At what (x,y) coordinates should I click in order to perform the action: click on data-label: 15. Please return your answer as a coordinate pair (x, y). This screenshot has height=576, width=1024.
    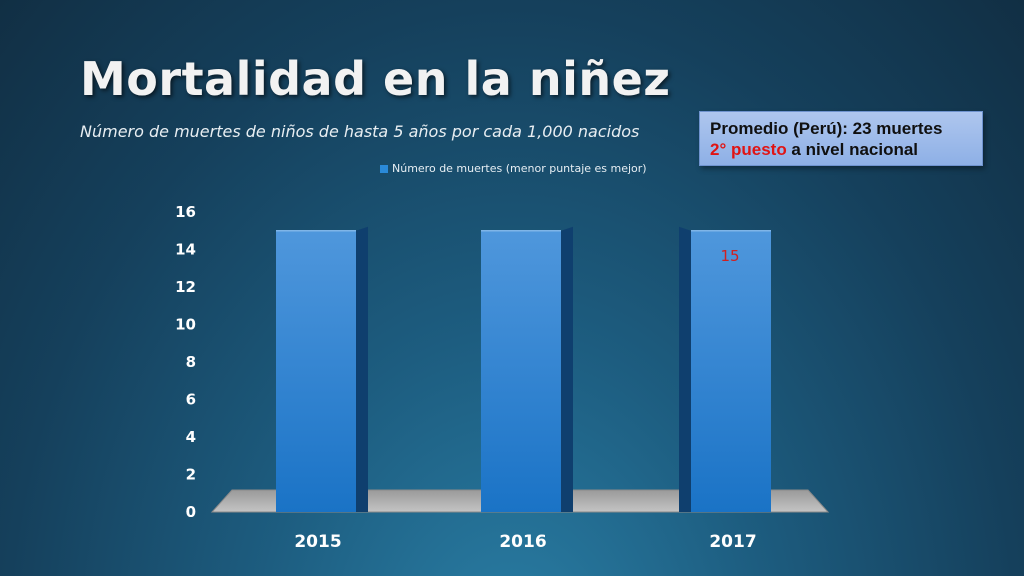
    Looking at the image, I should click on (729, 256).